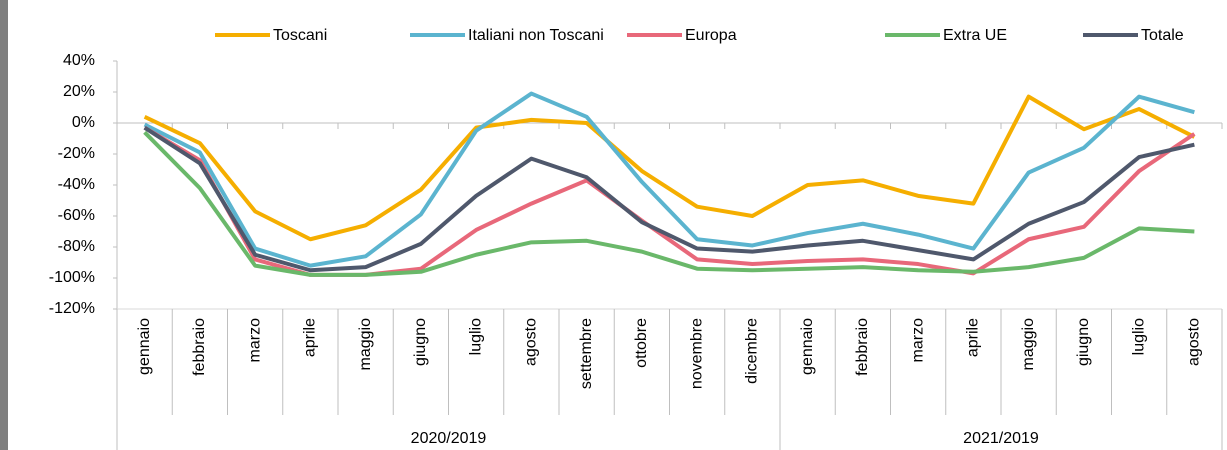  Describe the element at coordinates (641, 343) in the screenshot. I see `x-tick-label: ottobre` at that location.